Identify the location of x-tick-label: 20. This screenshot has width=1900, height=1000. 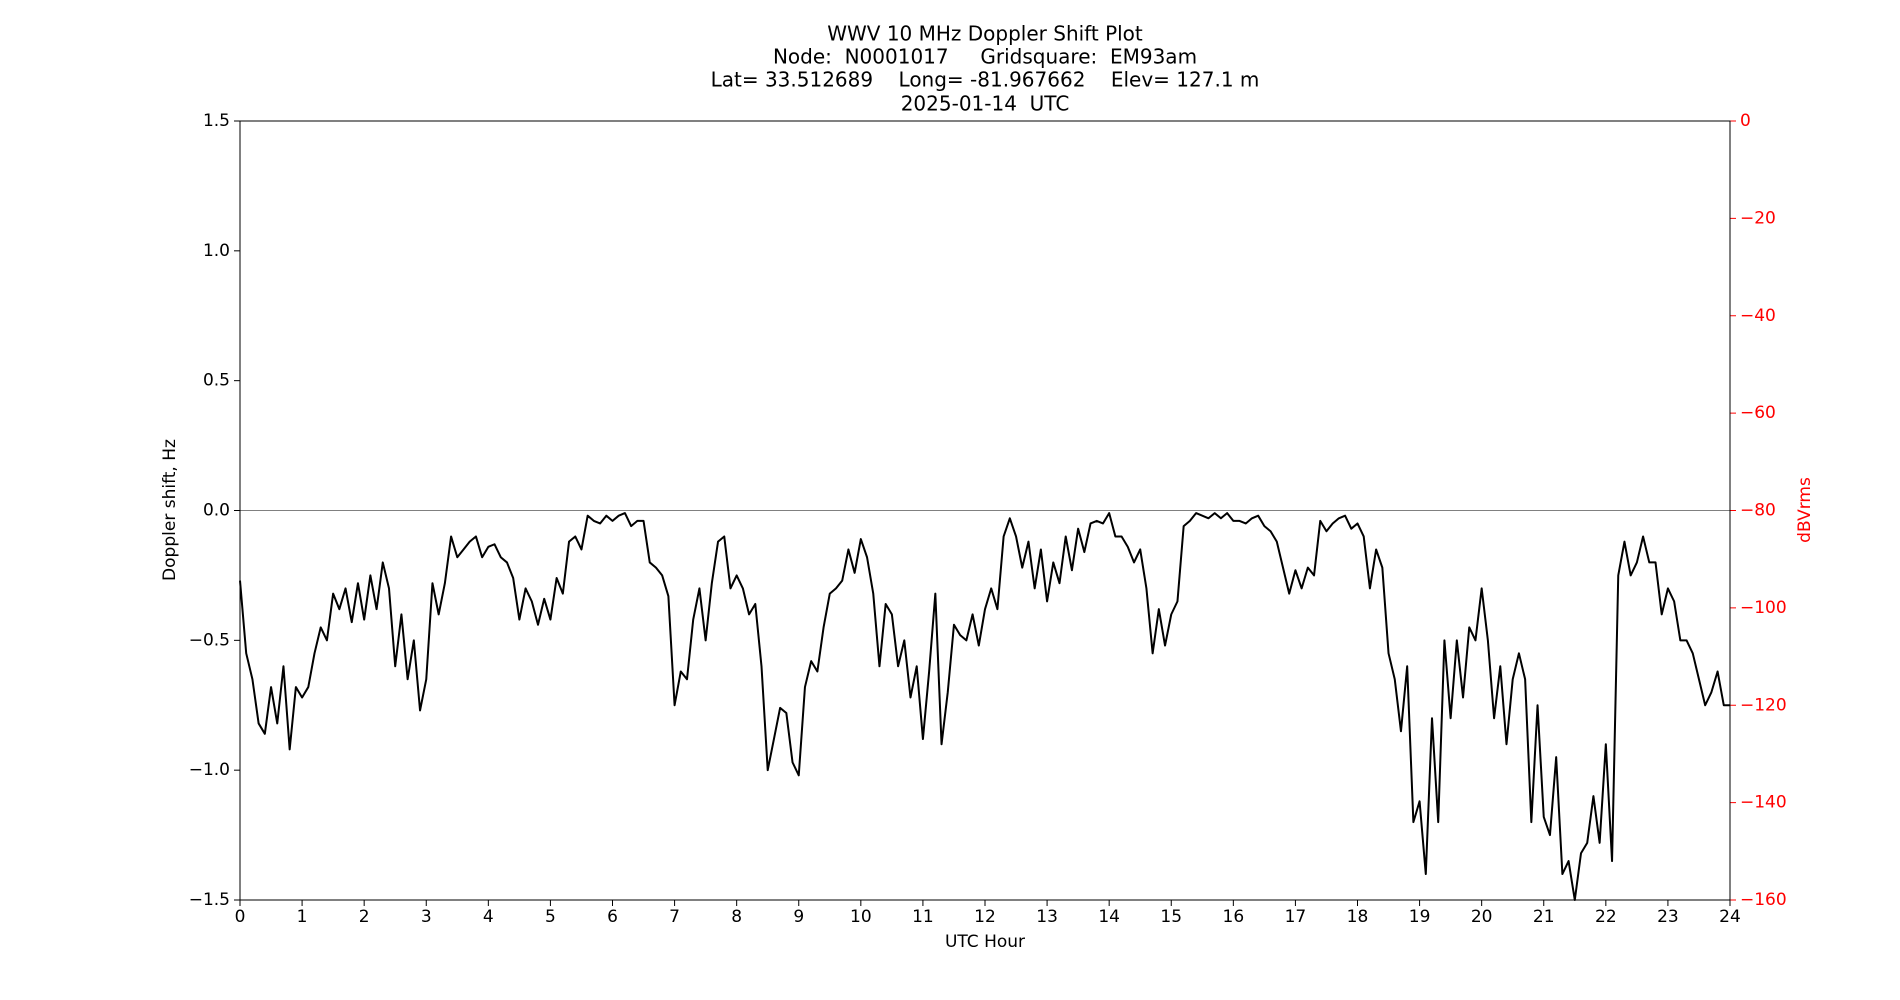
(1482, 917).